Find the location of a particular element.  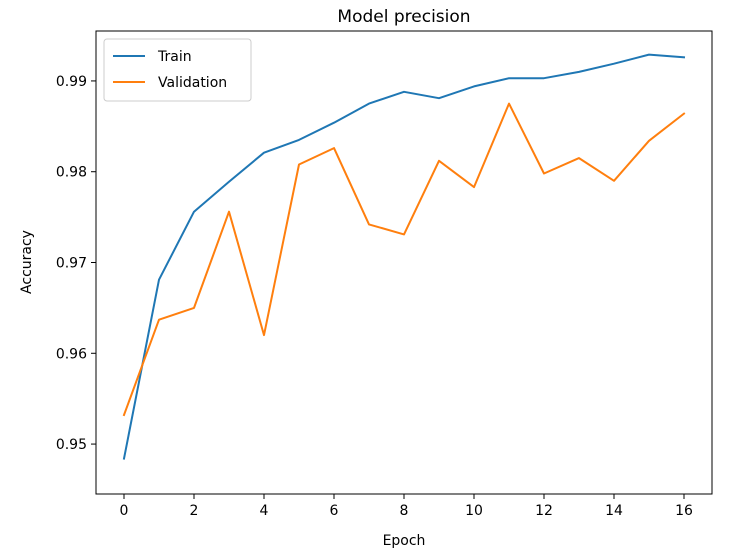

x-axis: 0 2 4 6 8 10 12 14 16 is located at coordinates (406, 506).